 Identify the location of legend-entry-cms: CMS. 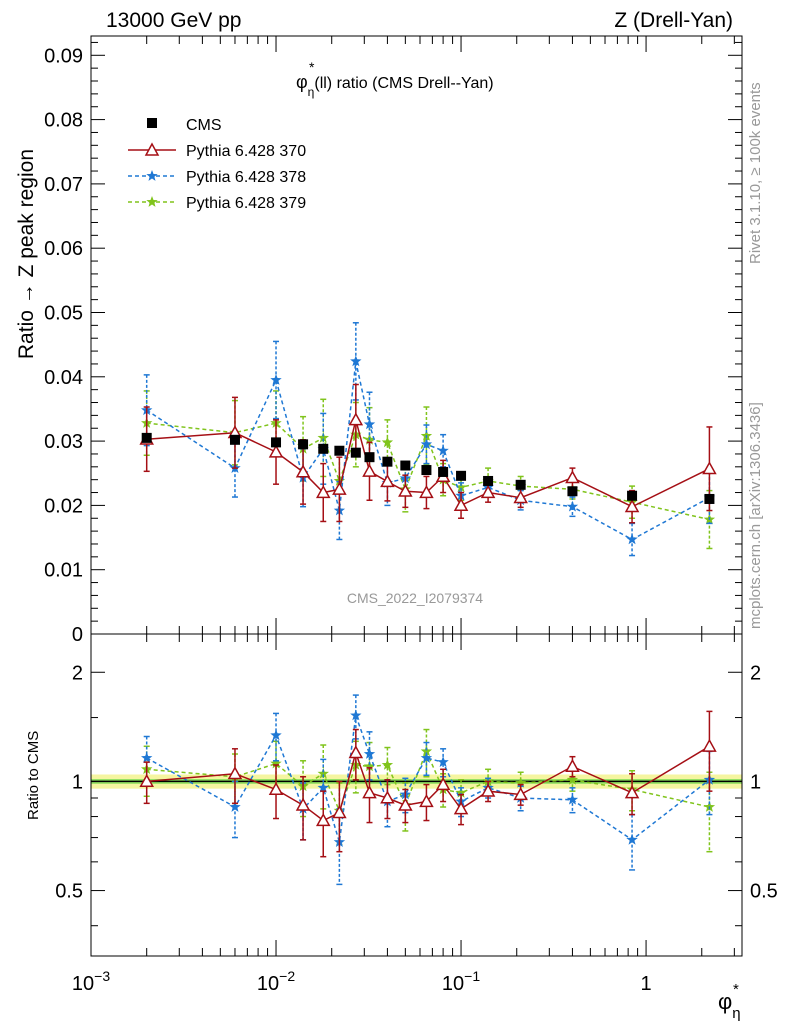
(184, 125).